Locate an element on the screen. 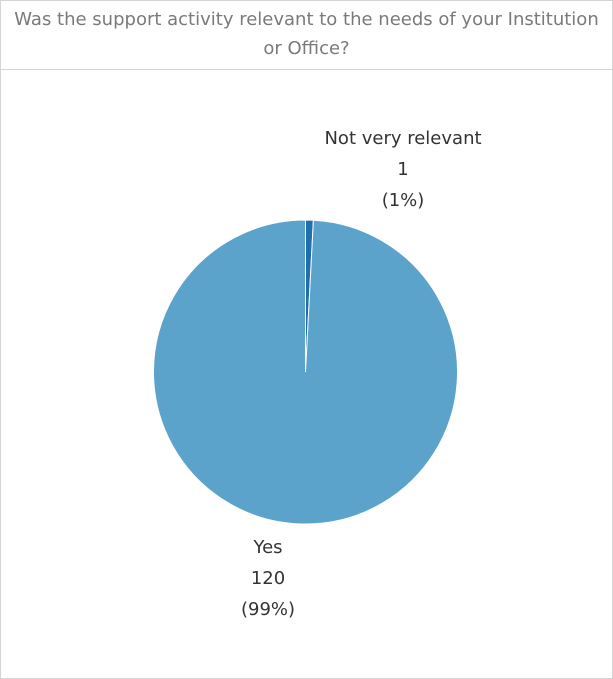 The image size is (613, 679). slice-label-value: 120 is located at coordinates (268, 578).